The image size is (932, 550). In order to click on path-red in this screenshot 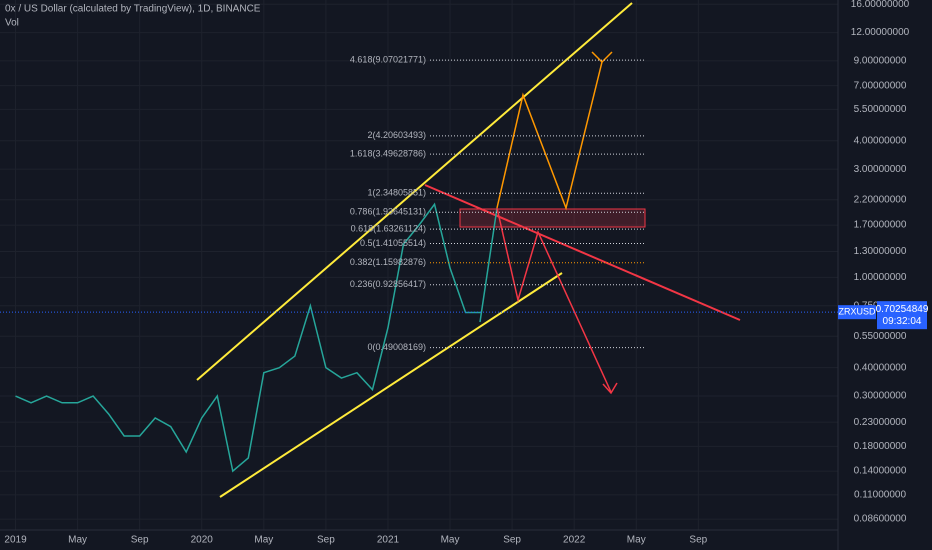, I will do `click(554, 300)`.